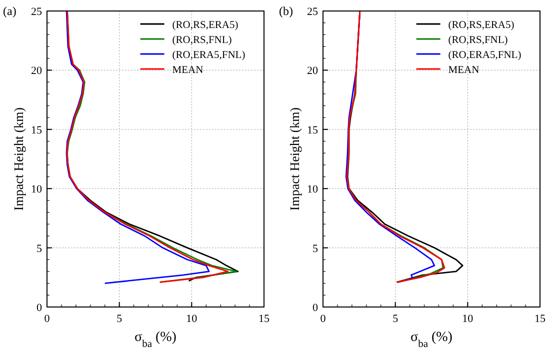 The image size is (550, 355). I want to click on chart-title: (a), so click(9, 11).